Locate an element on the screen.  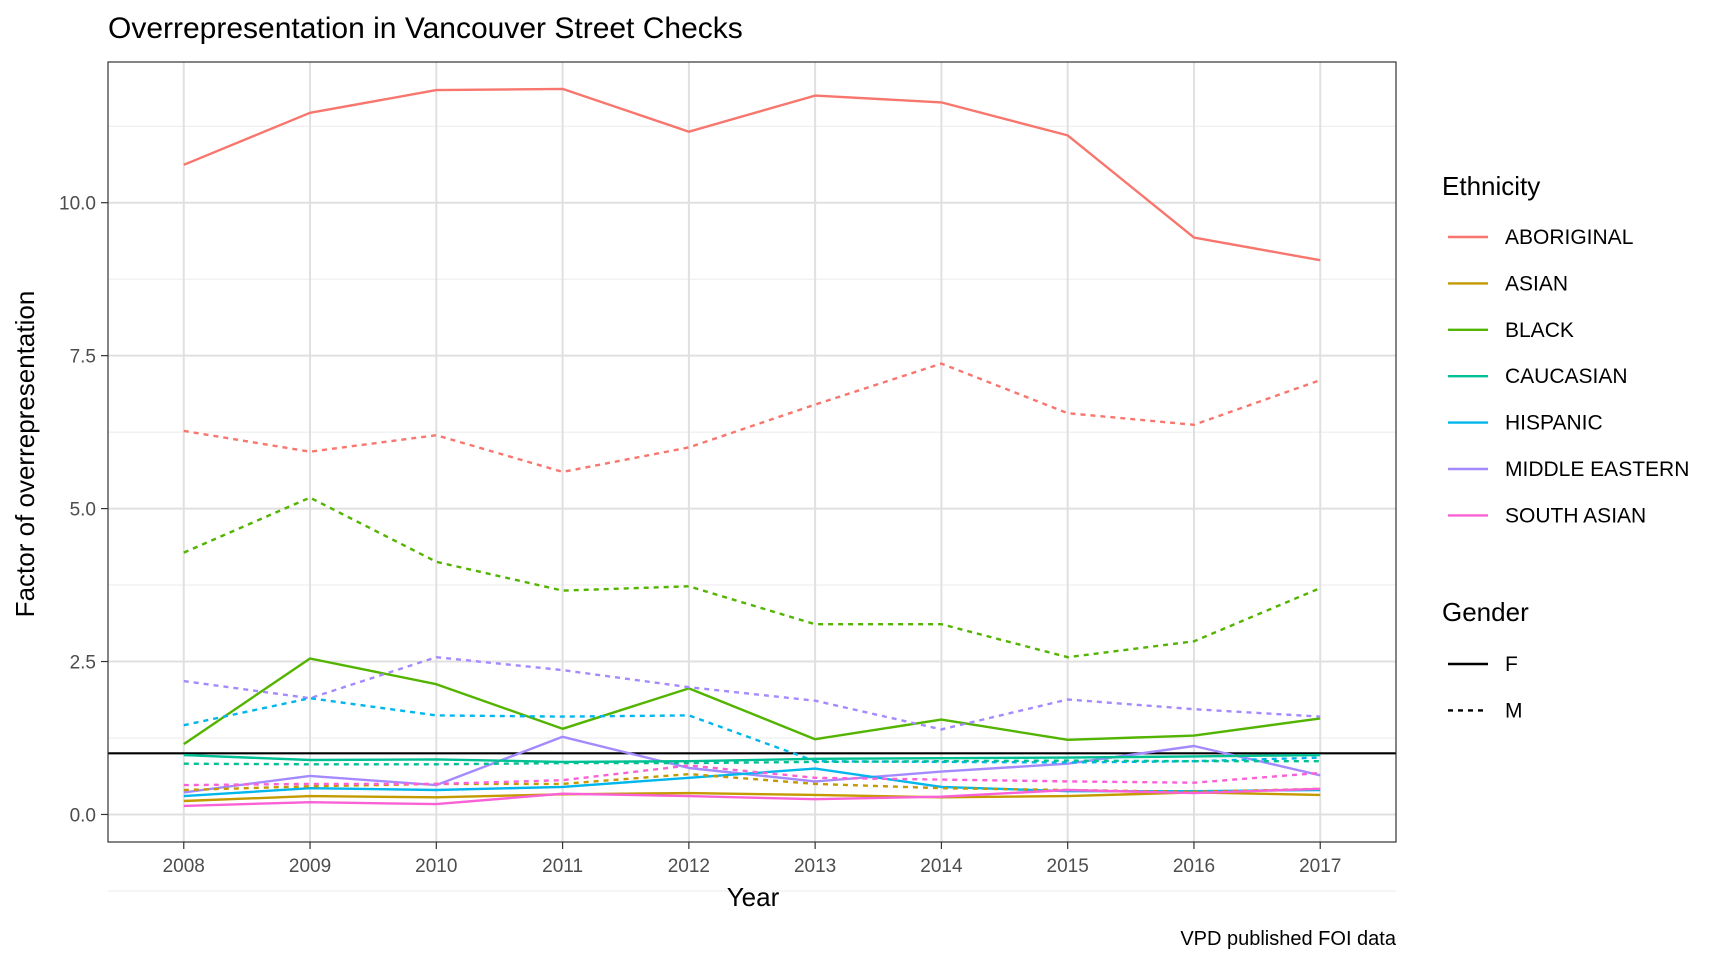
series-line-middle-eastern-f is located at coordinates (752, 764).